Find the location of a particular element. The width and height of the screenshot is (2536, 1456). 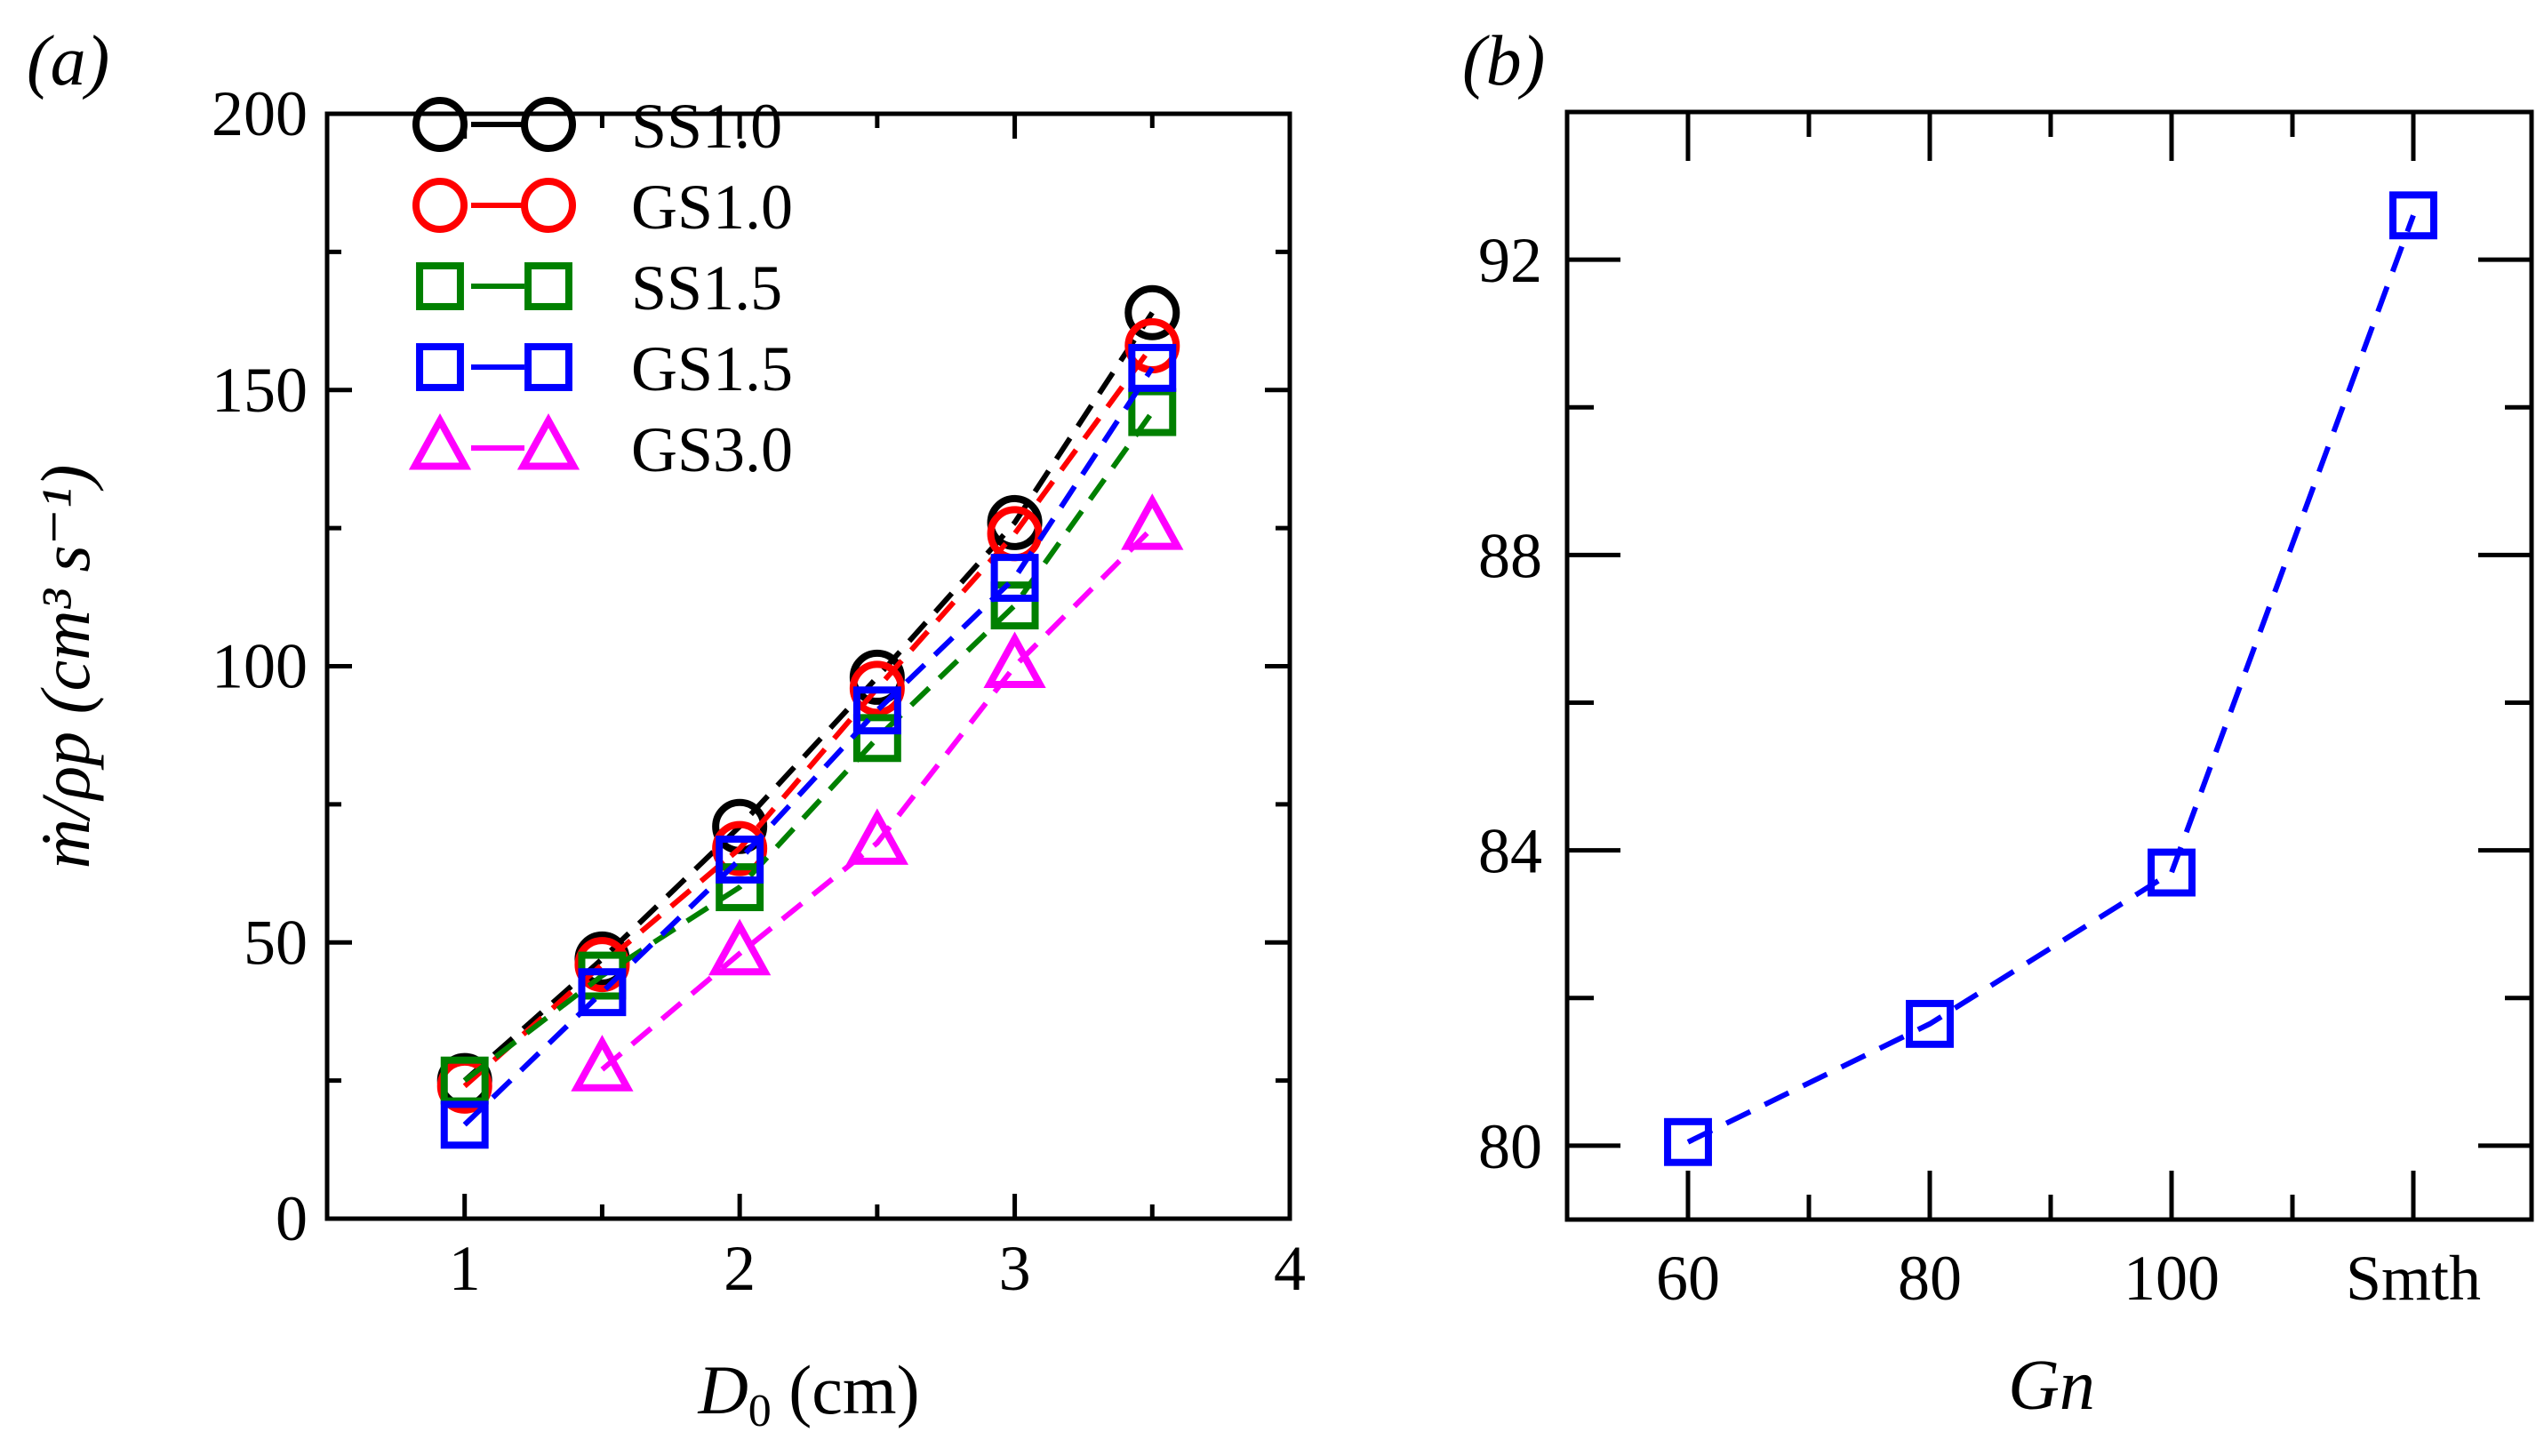

y-tick-label: 88 is located at coordinates (1510, 555).